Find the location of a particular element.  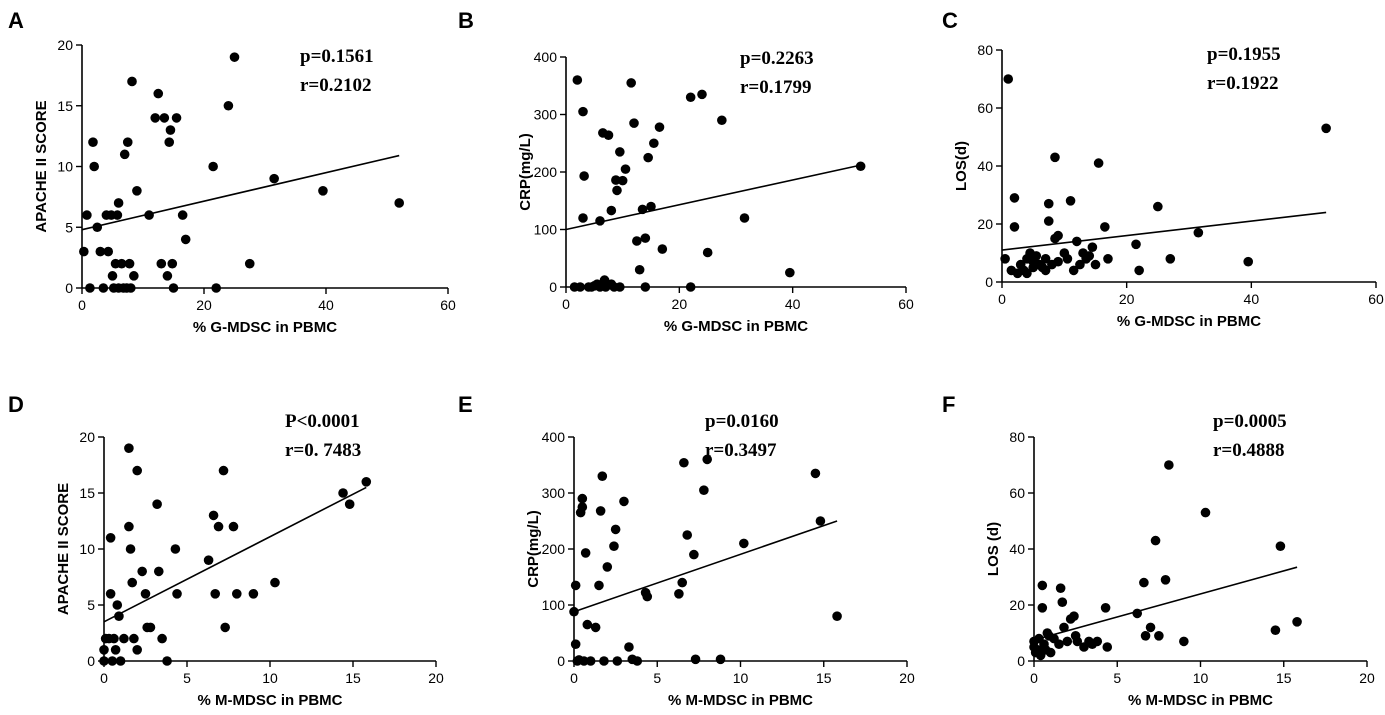

panel-b-y-tick-label: 200 is located at coordinates (546, 172).